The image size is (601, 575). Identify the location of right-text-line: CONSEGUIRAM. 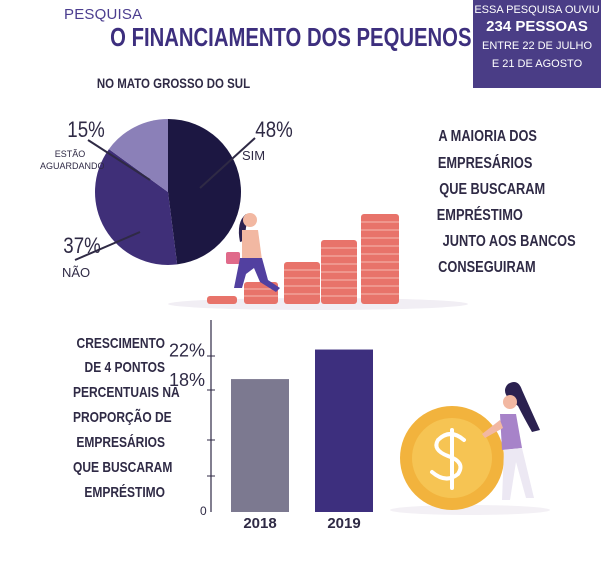
(487, 267).